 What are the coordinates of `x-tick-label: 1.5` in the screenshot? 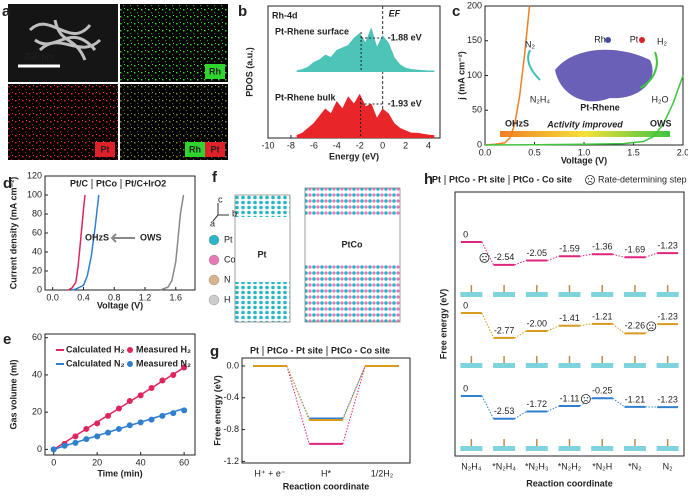 It's located at (633, 152).